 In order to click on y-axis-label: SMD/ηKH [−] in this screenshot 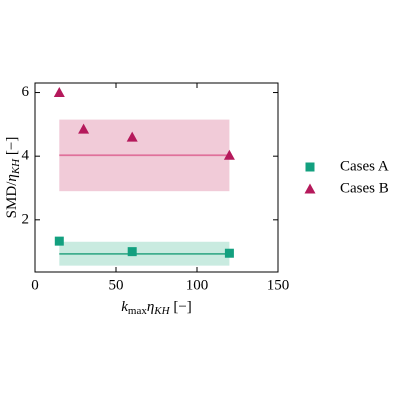, I will do `click(12, 178)`.